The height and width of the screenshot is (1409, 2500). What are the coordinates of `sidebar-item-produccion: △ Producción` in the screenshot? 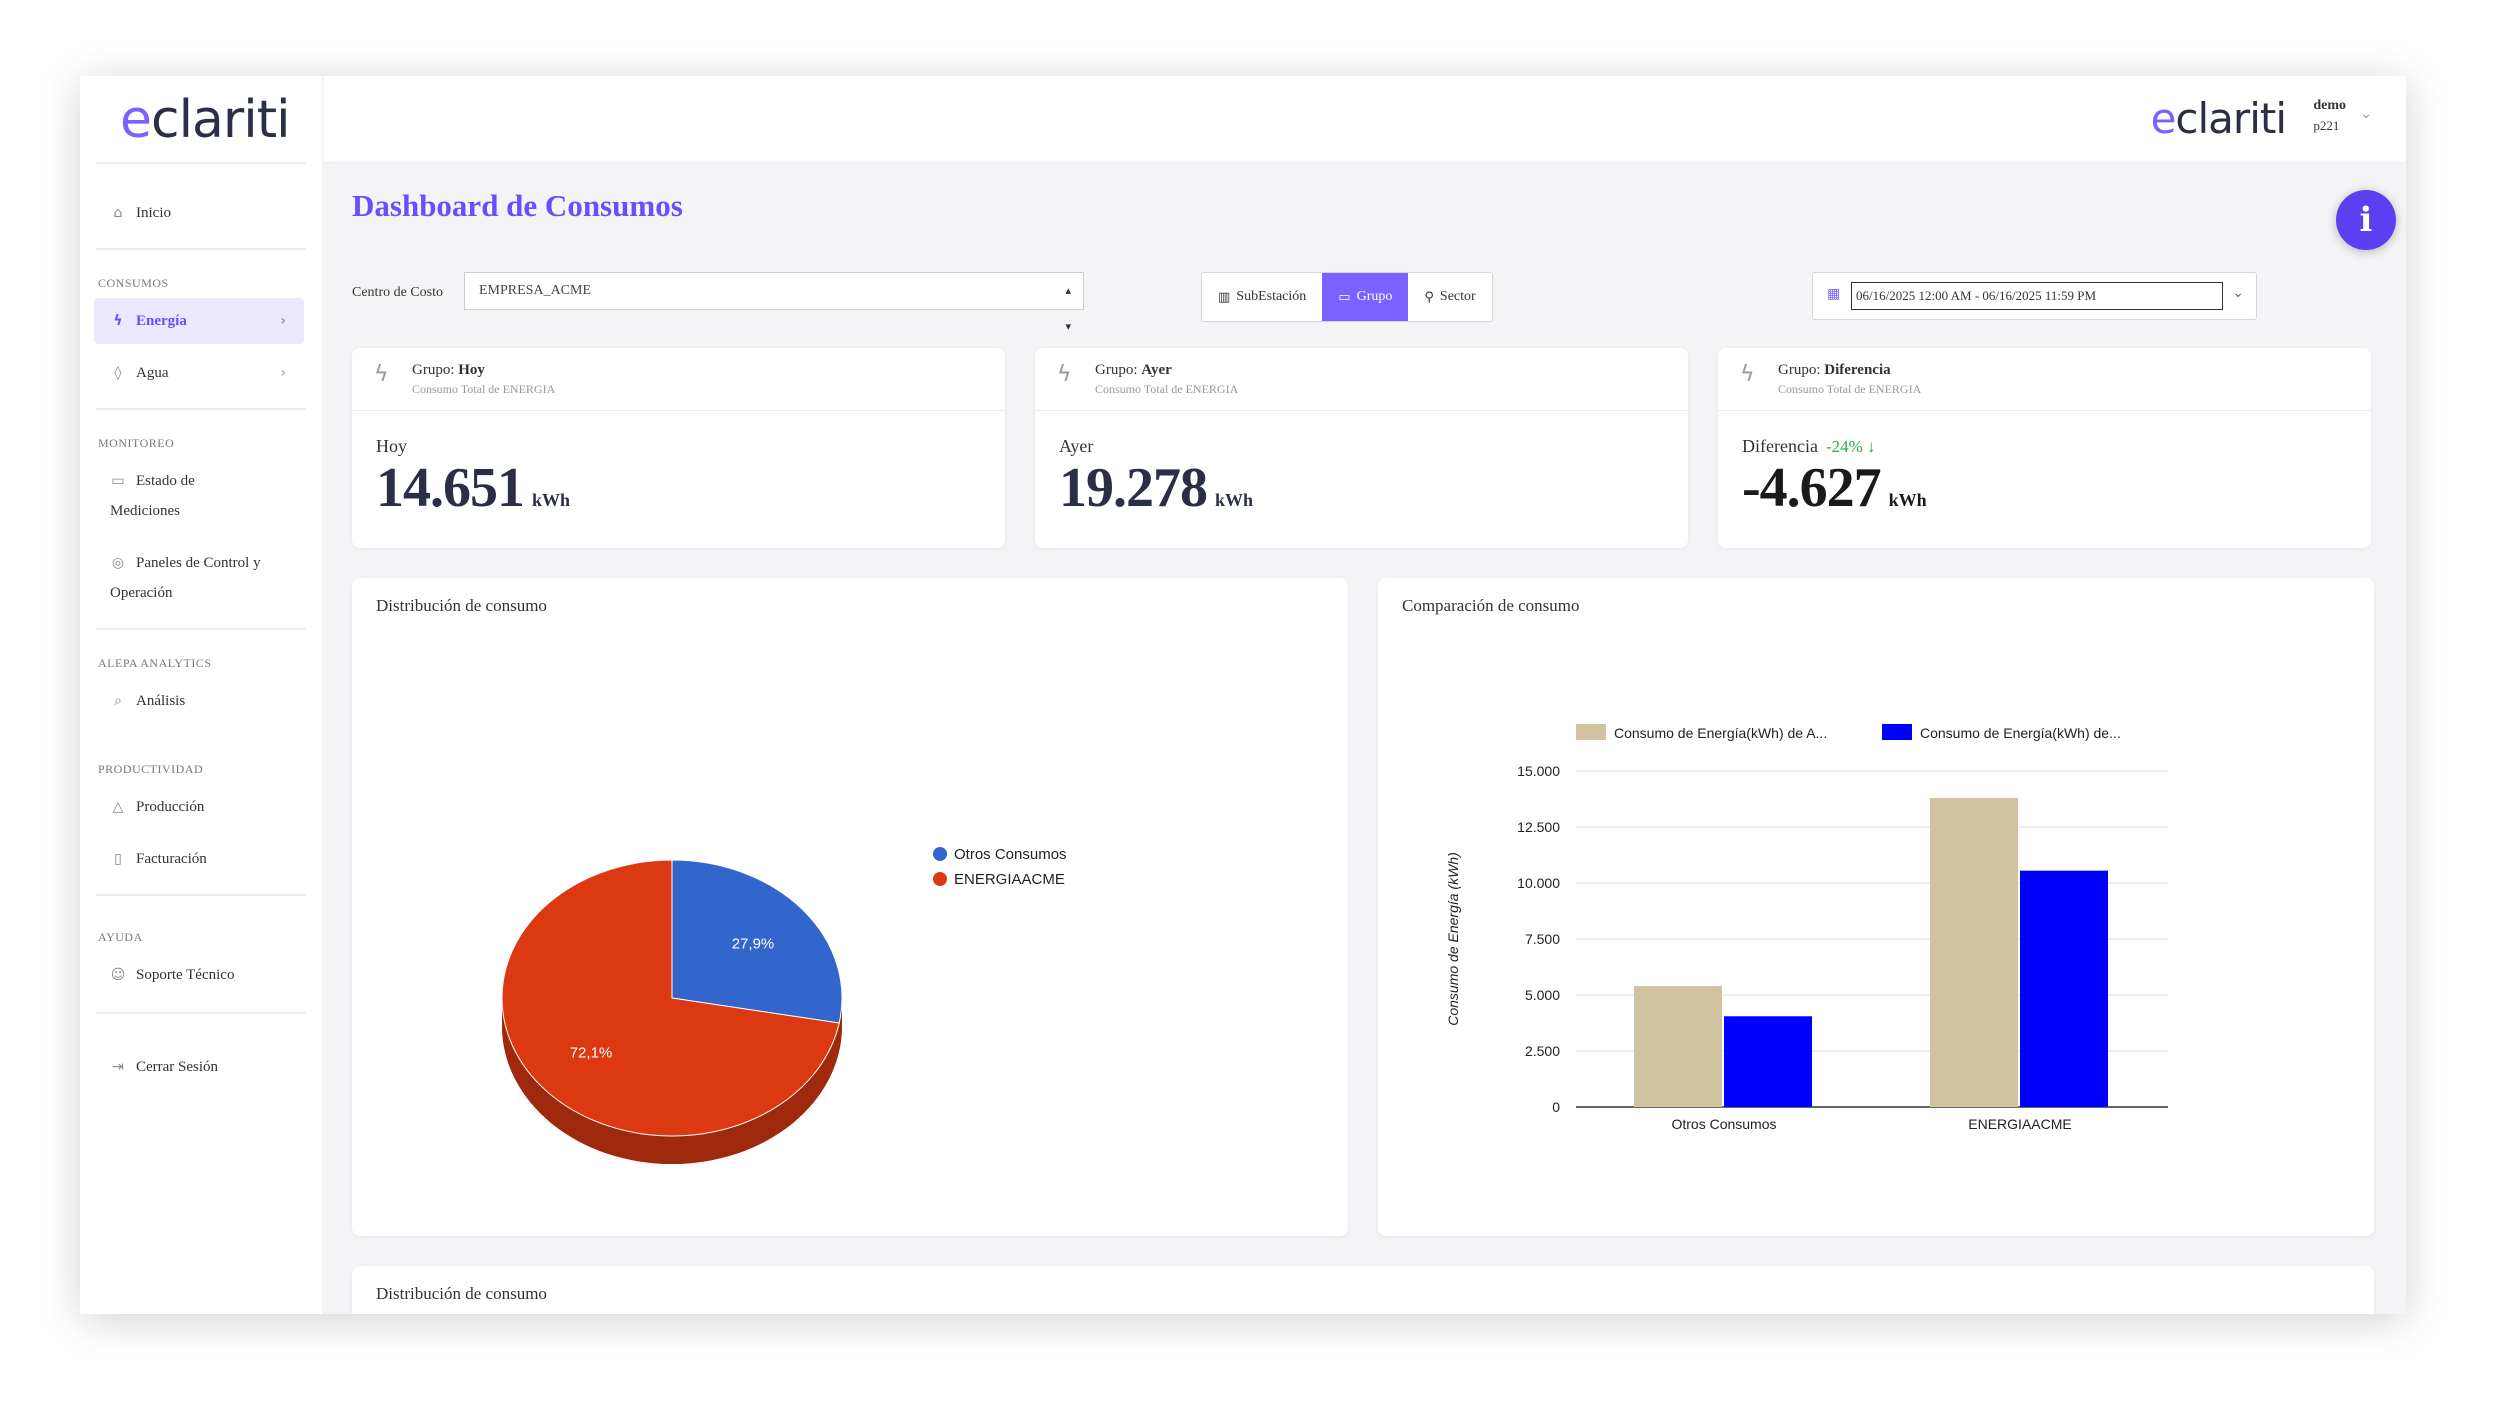 It's located at (199, 807).